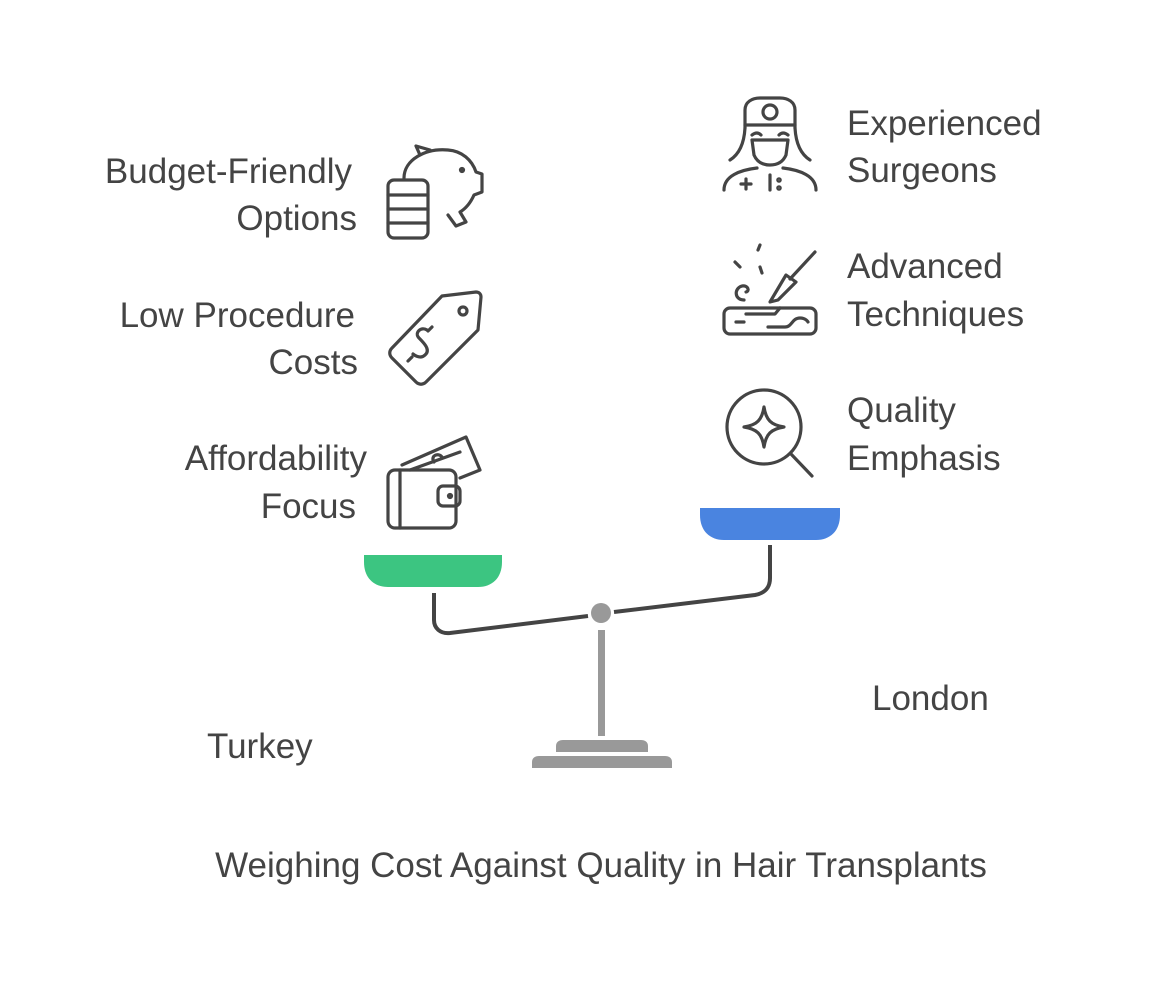  Describe the element at coordinates (260, 746) in the screenshot. I see `left-side-label: Turkey` at that location.